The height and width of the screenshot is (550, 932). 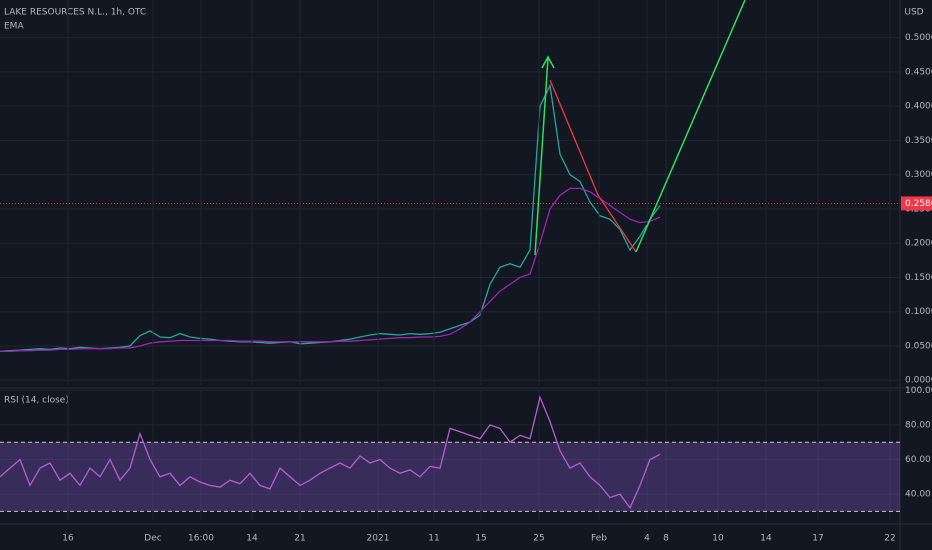 I want to click on drawings, so click(x=640, y=128).